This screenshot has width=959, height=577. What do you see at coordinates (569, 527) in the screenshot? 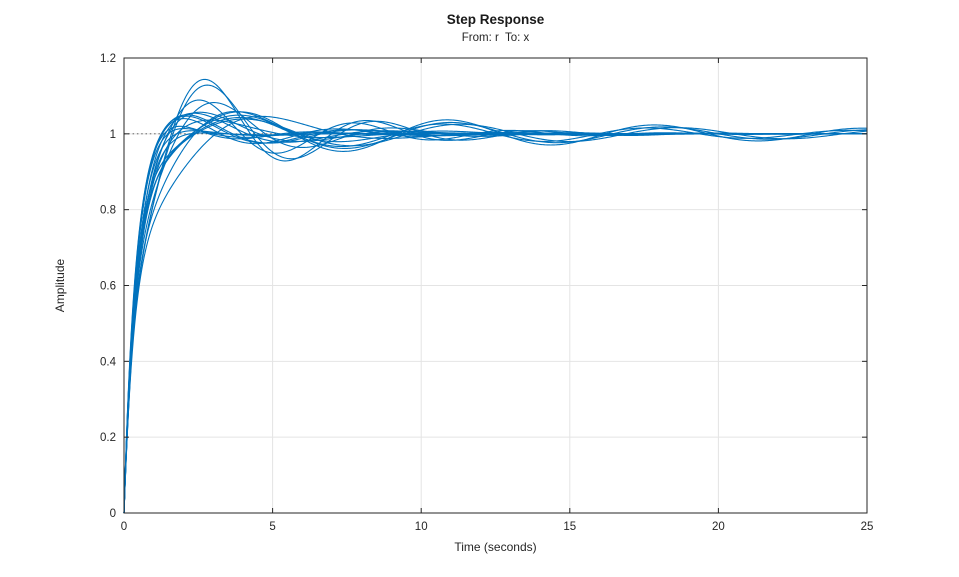
I see `x-tick-label: 15` at bounding box center [569, 527].